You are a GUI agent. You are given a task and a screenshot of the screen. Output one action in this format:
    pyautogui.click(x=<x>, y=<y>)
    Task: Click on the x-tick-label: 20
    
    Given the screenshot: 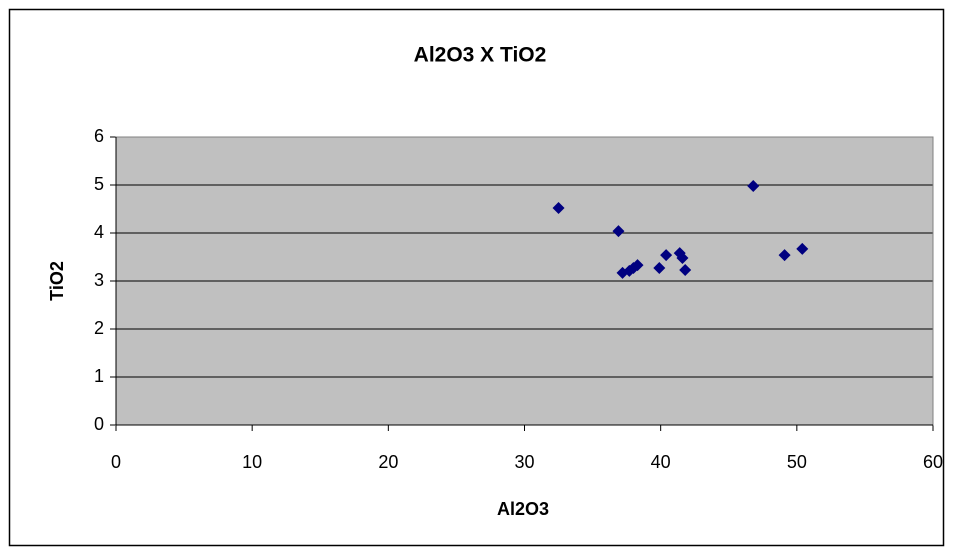 What is the action you would take?
    pyautogui.click(x=388, y=462)
    